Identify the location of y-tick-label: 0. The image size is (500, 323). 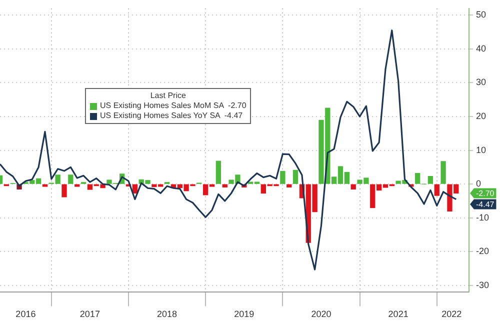
(479, 183).